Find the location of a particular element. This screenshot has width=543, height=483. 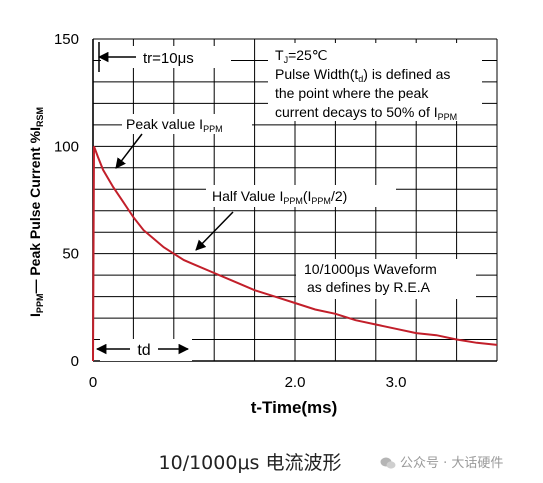

note-tj: TJ=25℃ is located at coordinates (301, 56).